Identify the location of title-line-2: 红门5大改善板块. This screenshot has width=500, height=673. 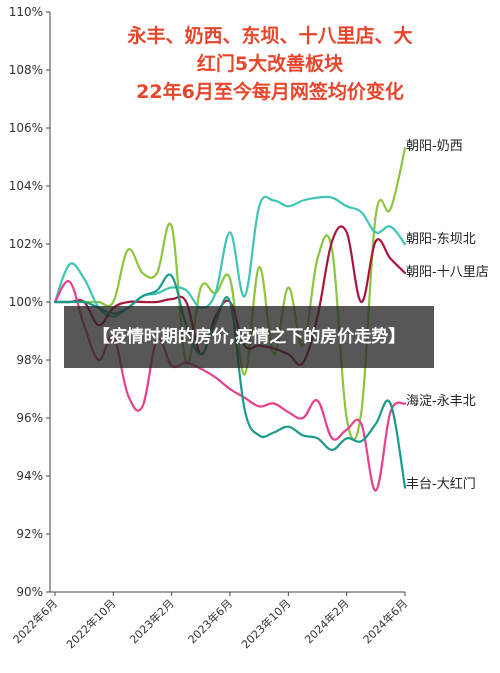
(270, 63).